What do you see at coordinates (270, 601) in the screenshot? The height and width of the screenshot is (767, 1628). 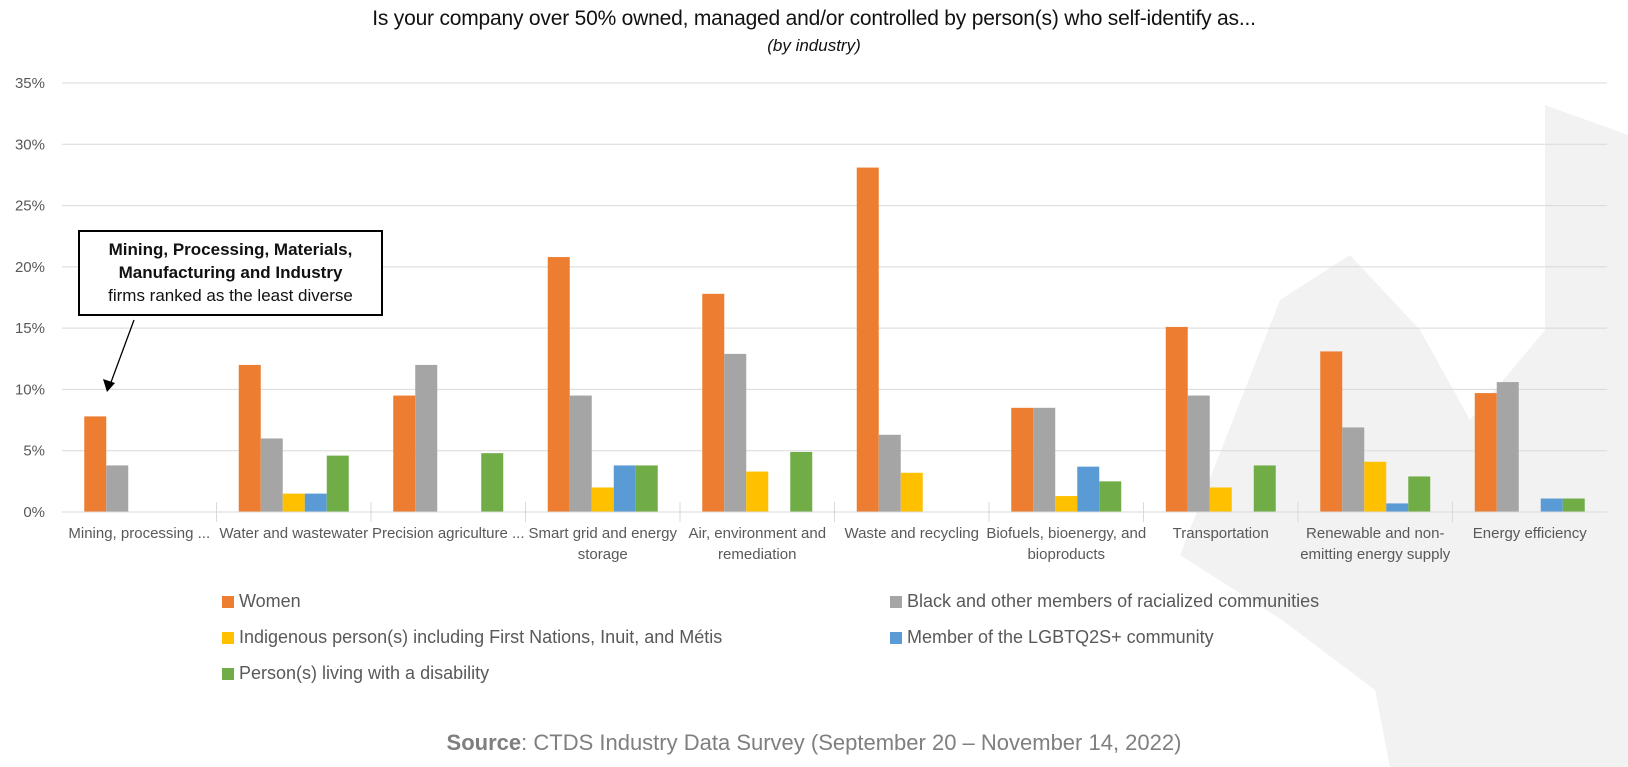 I see `legend-label: Women` at bounding box center [270, 601].